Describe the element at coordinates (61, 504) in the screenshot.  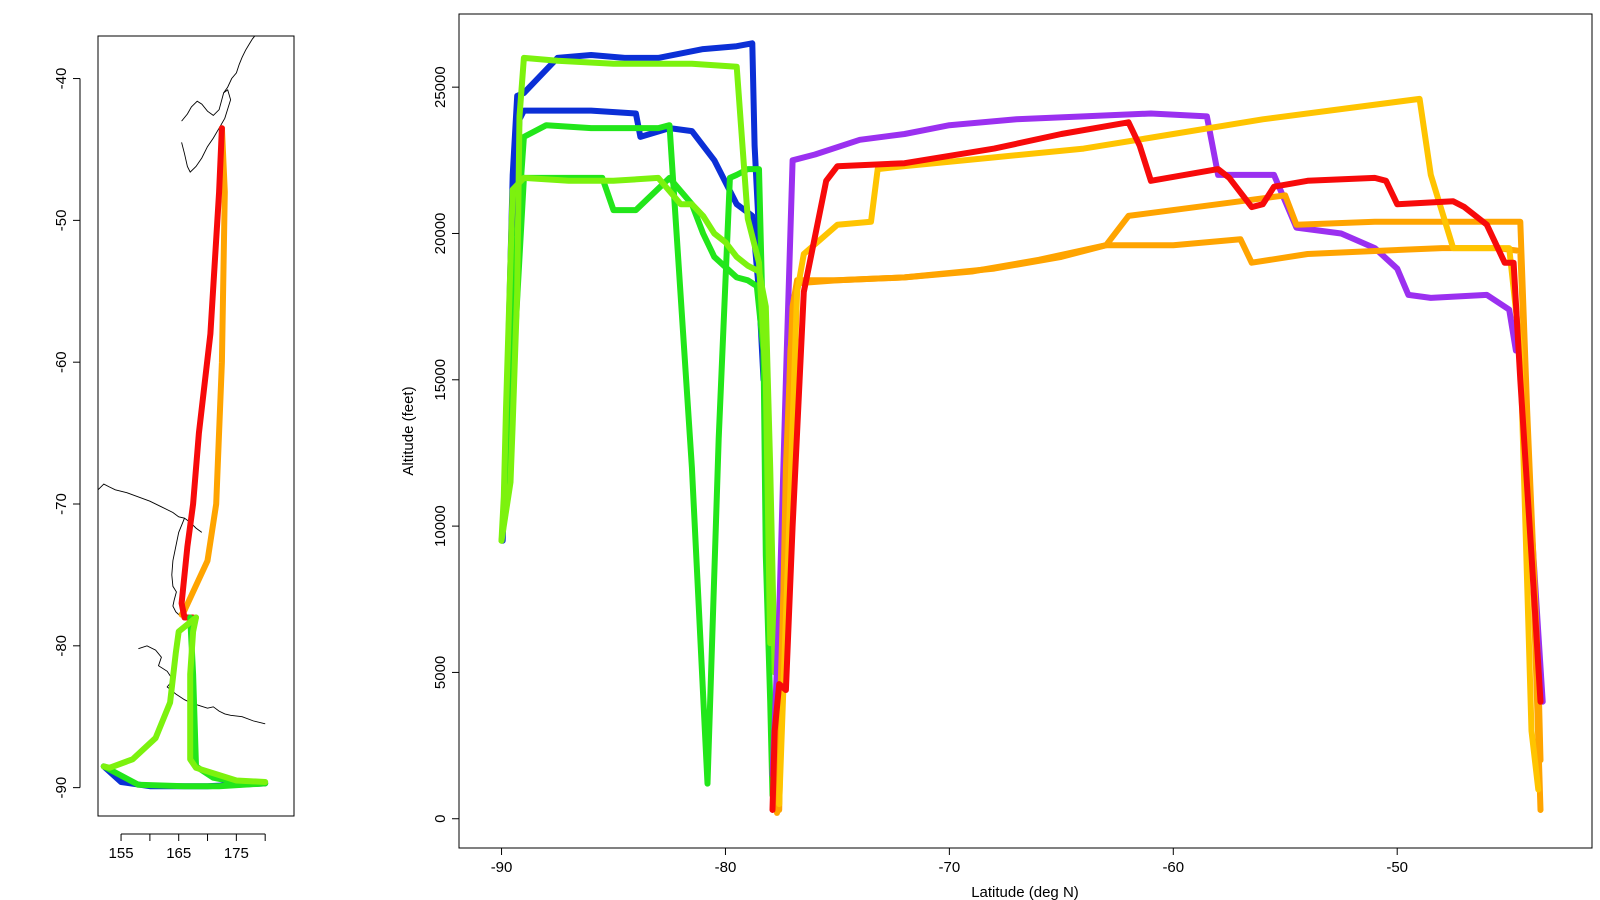
I see `map-y-tick-label-3: -70` at that location.